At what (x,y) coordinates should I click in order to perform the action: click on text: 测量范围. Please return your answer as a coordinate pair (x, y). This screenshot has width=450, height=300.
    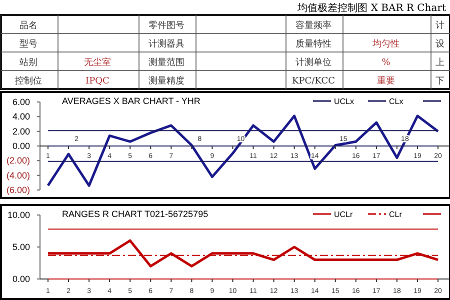
    Looking at the image, I should click on (166, 63).